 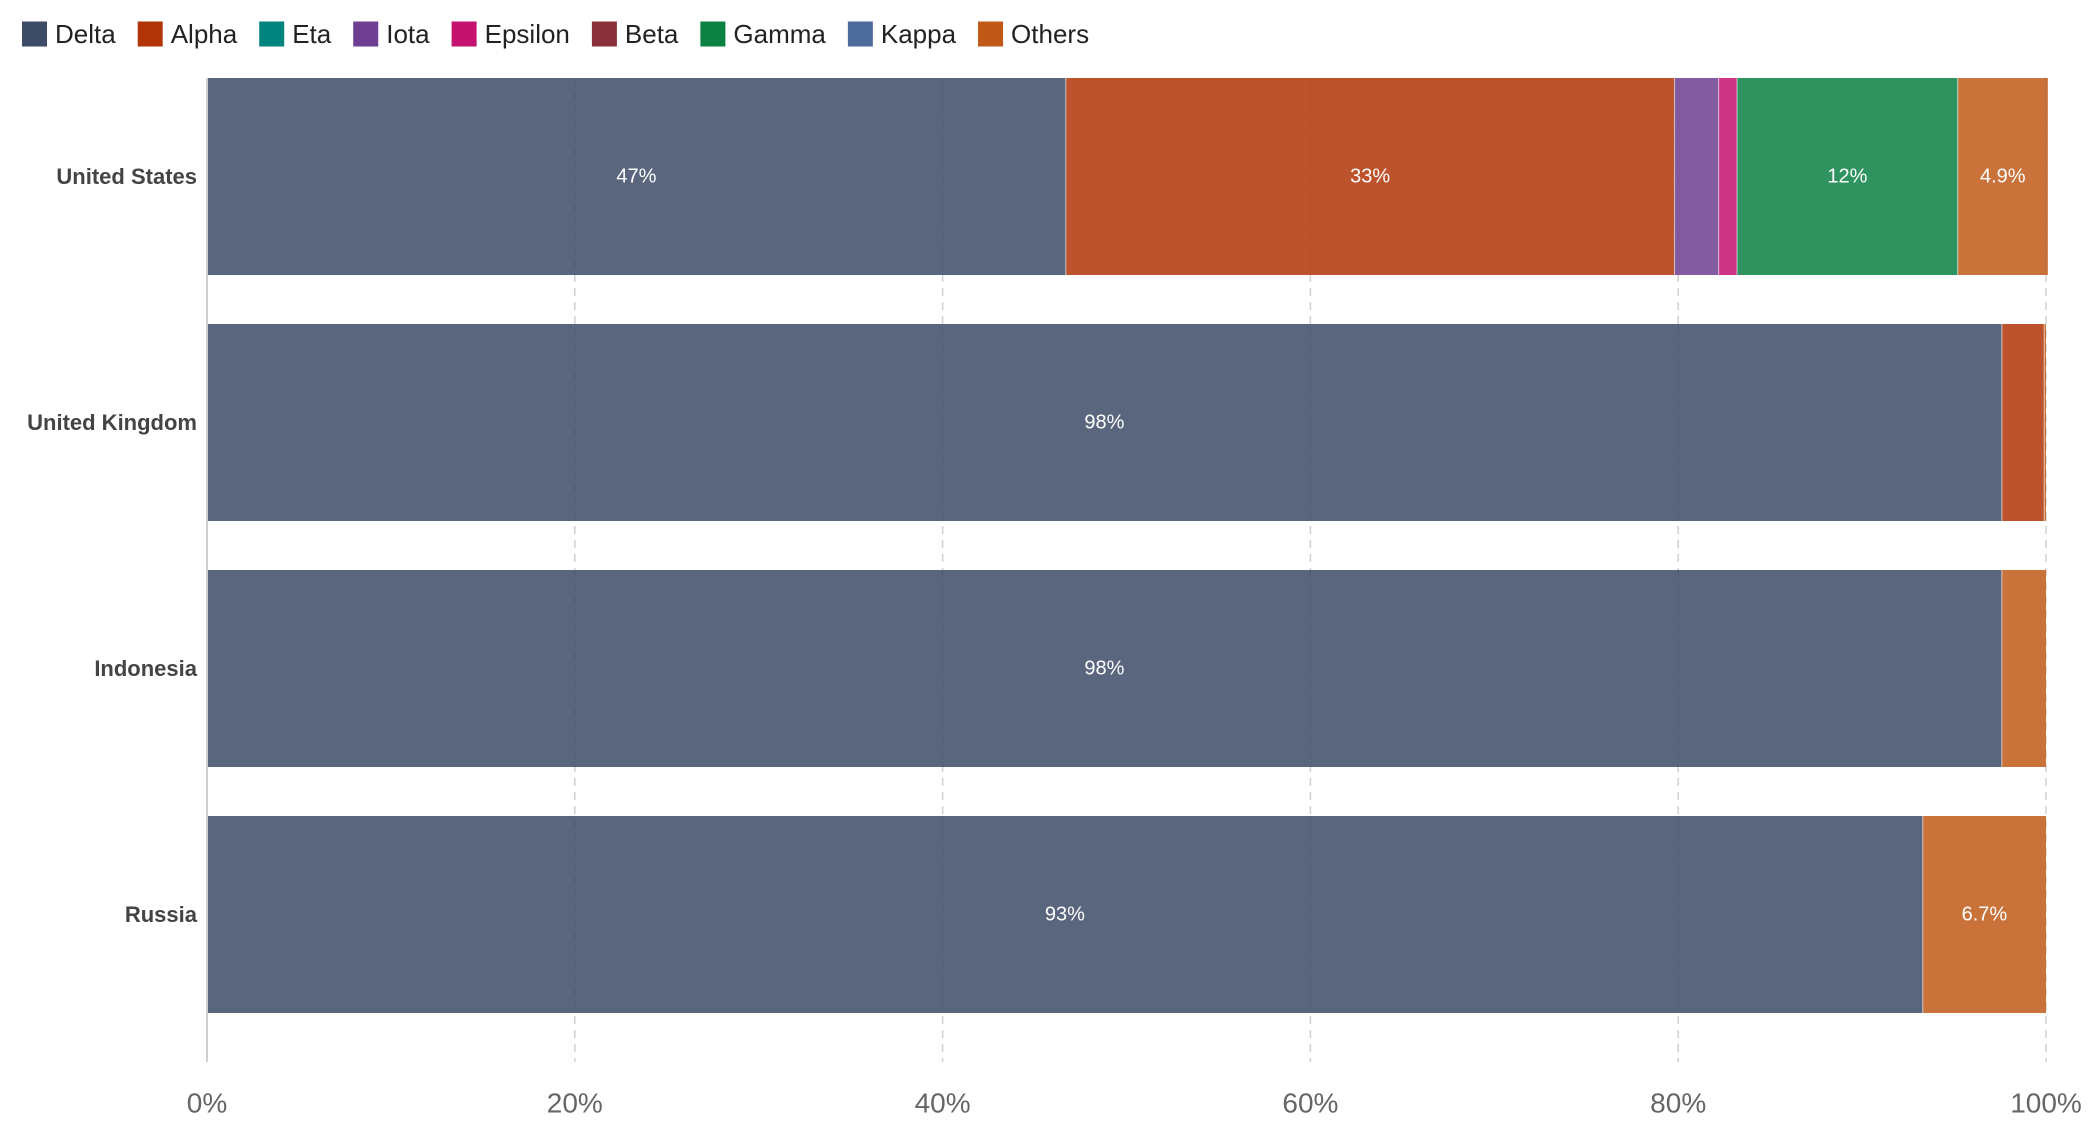 I want to click on bar-united-states-gamma, so click(x=1847, y=176).